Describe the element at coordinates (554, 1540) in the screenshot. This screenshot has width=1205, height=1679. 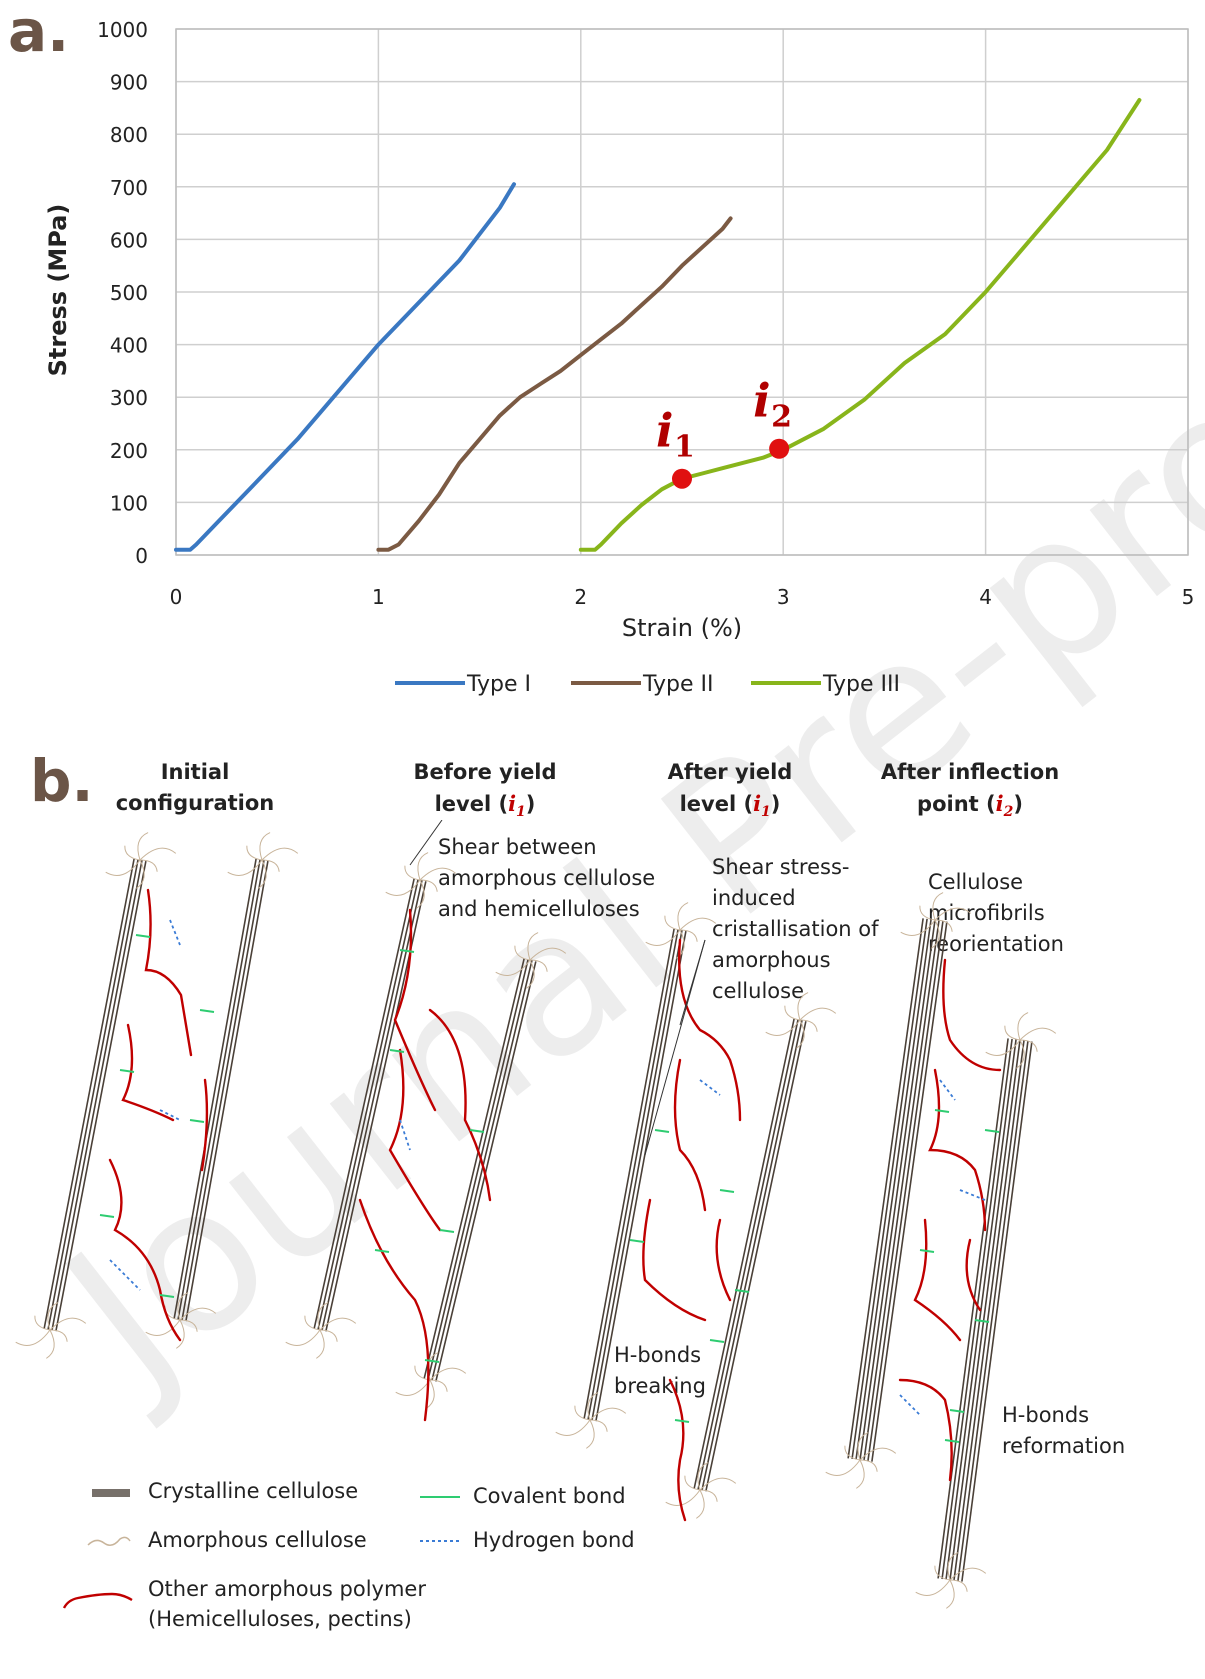
I see `legend-hydrogen-label: Hydrogen bond` at that location.